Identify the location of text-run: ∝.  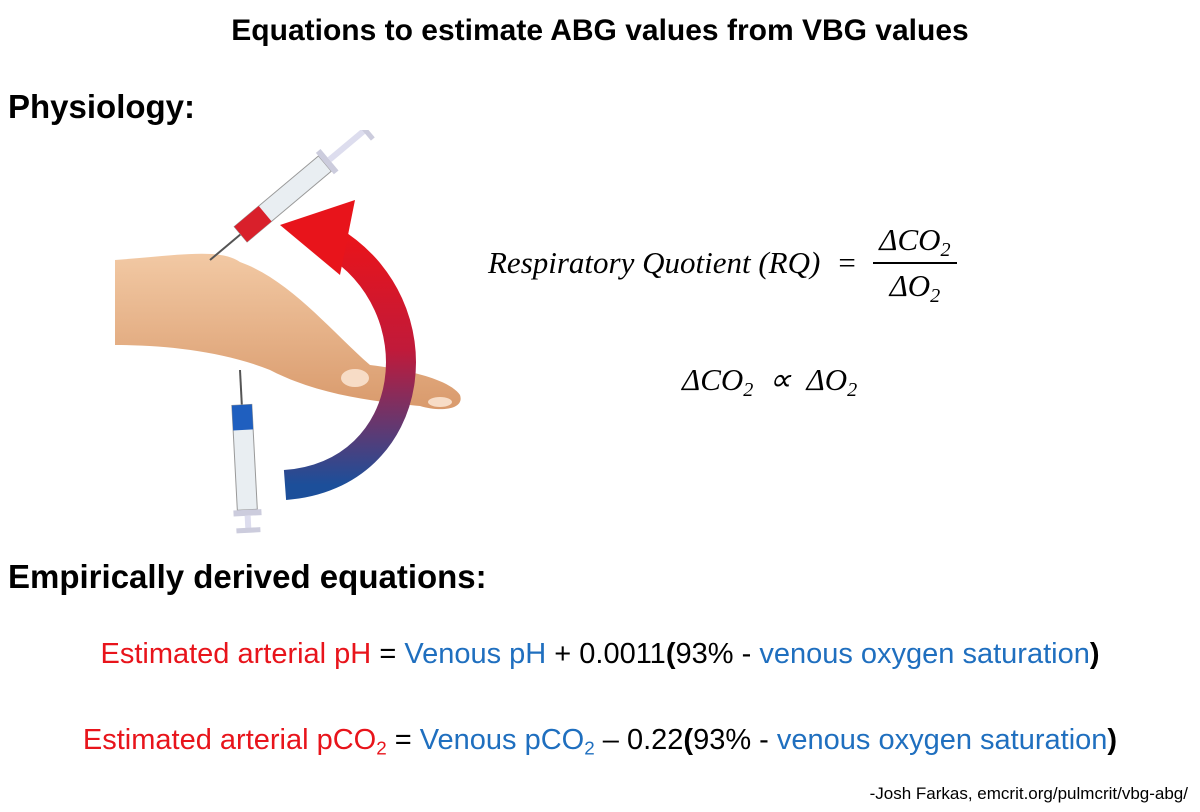
(780, 379).